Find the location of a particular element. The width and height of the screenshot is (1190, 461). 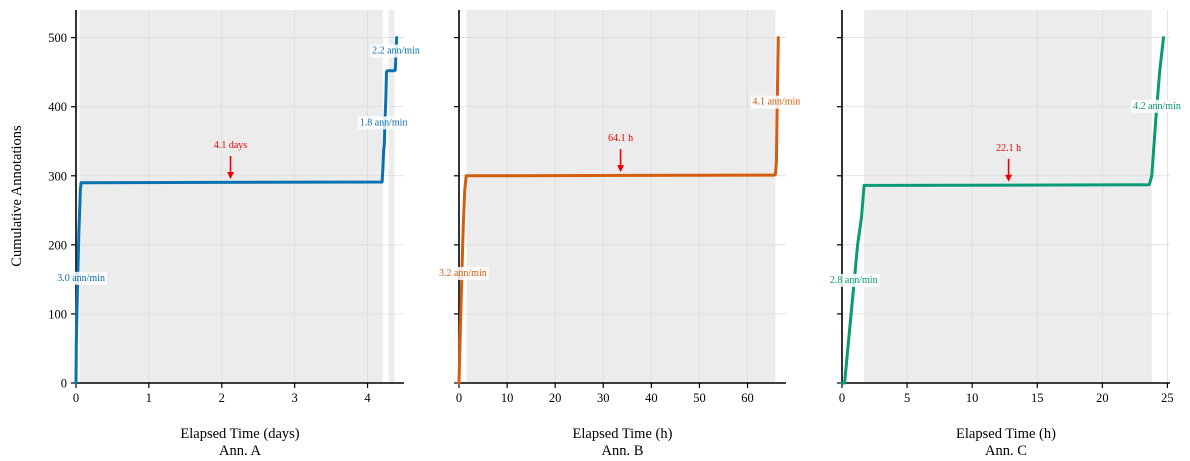

x-axis-label: Elapsed Time (days) is located at coordinates (239, 434).